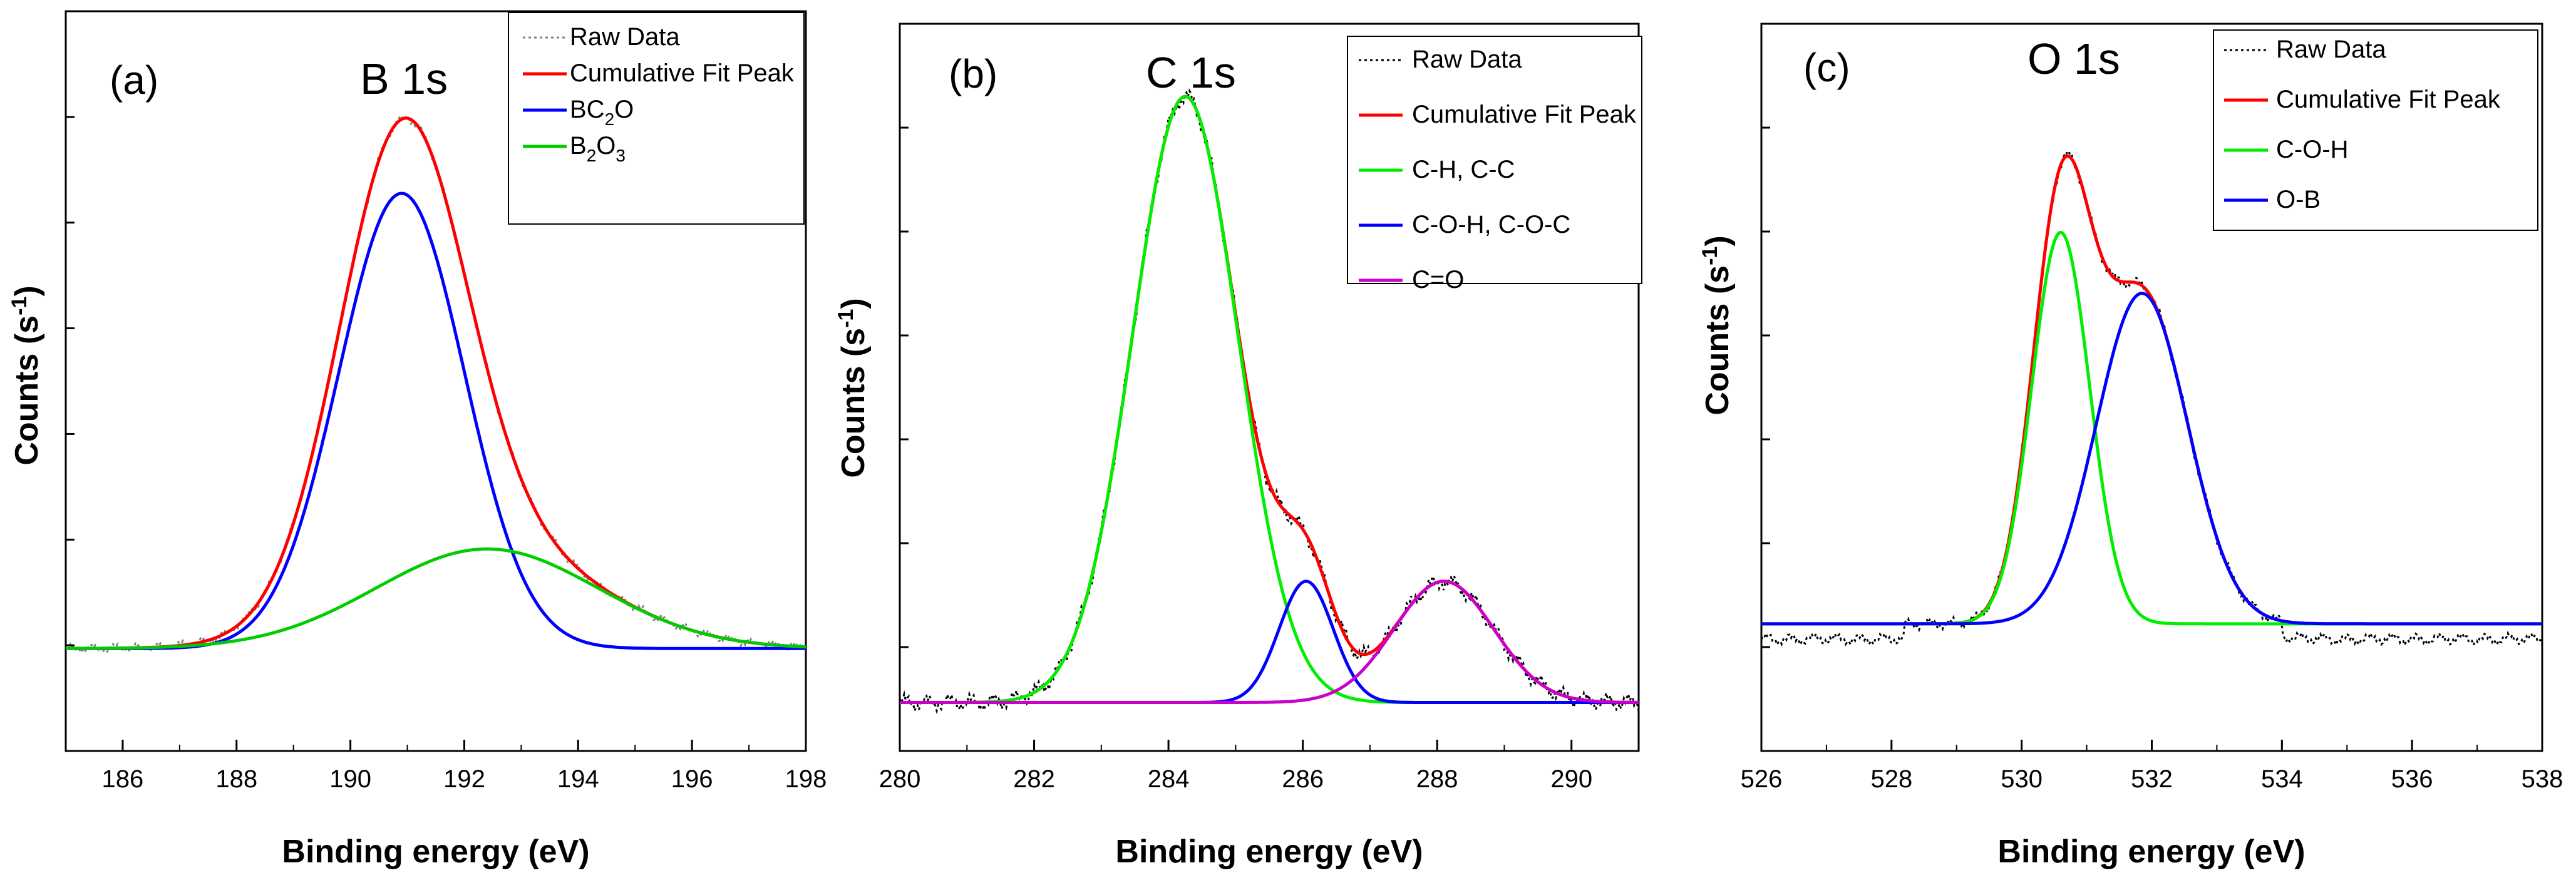  Describe the element at coordinates (1827, 68) in the screenshot. I see `panel-label: (c)` at that location.